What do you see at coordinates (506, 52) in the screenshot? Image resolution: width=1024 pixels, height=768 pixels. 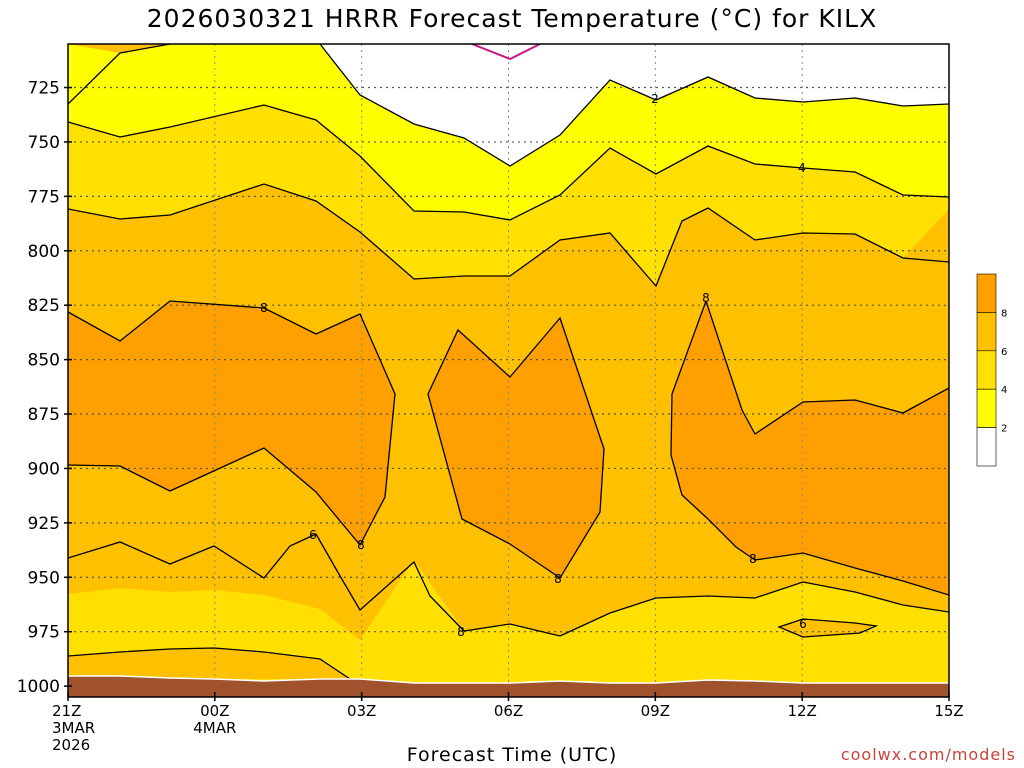 I see `zero-degree-contour` at bounding box center [506, 52].